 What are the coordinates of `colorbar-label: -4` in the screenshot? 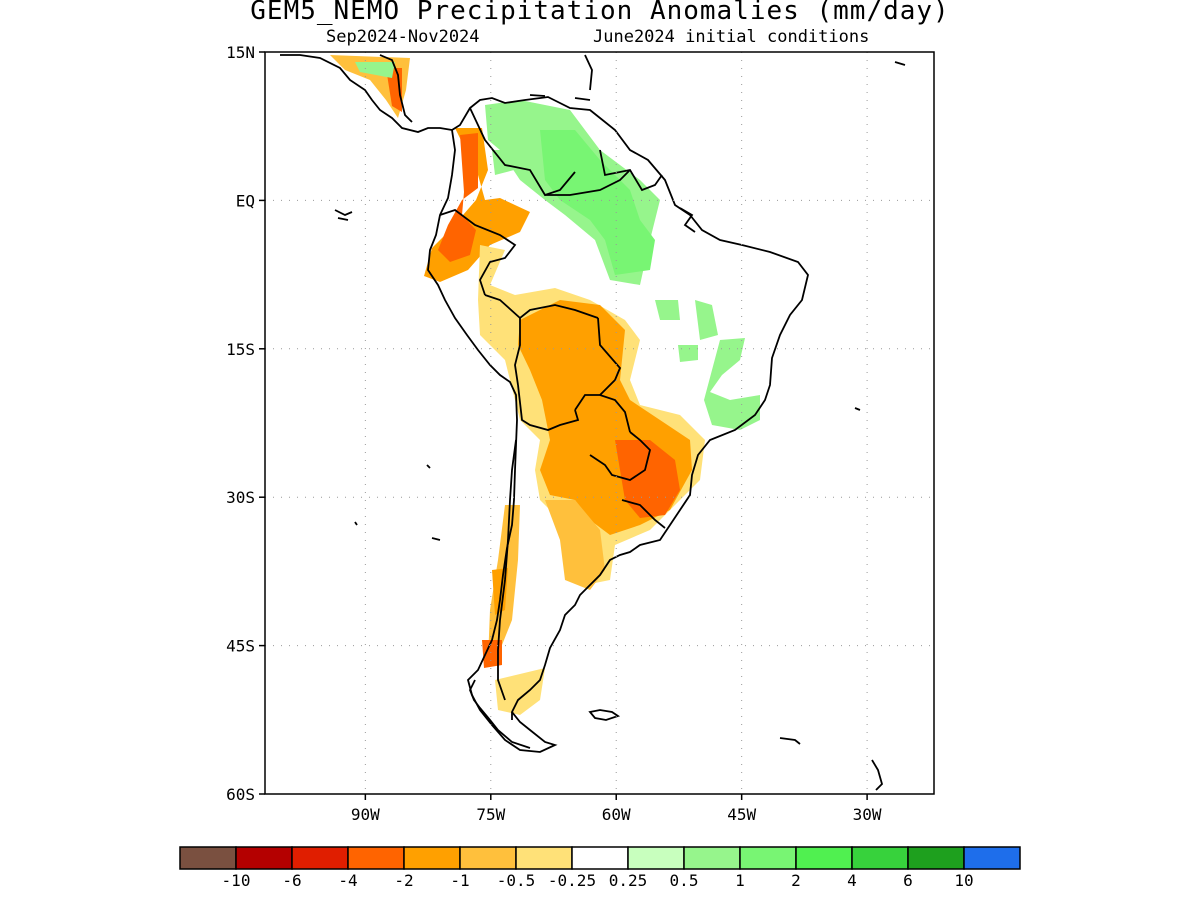 It's located at (347, 880).